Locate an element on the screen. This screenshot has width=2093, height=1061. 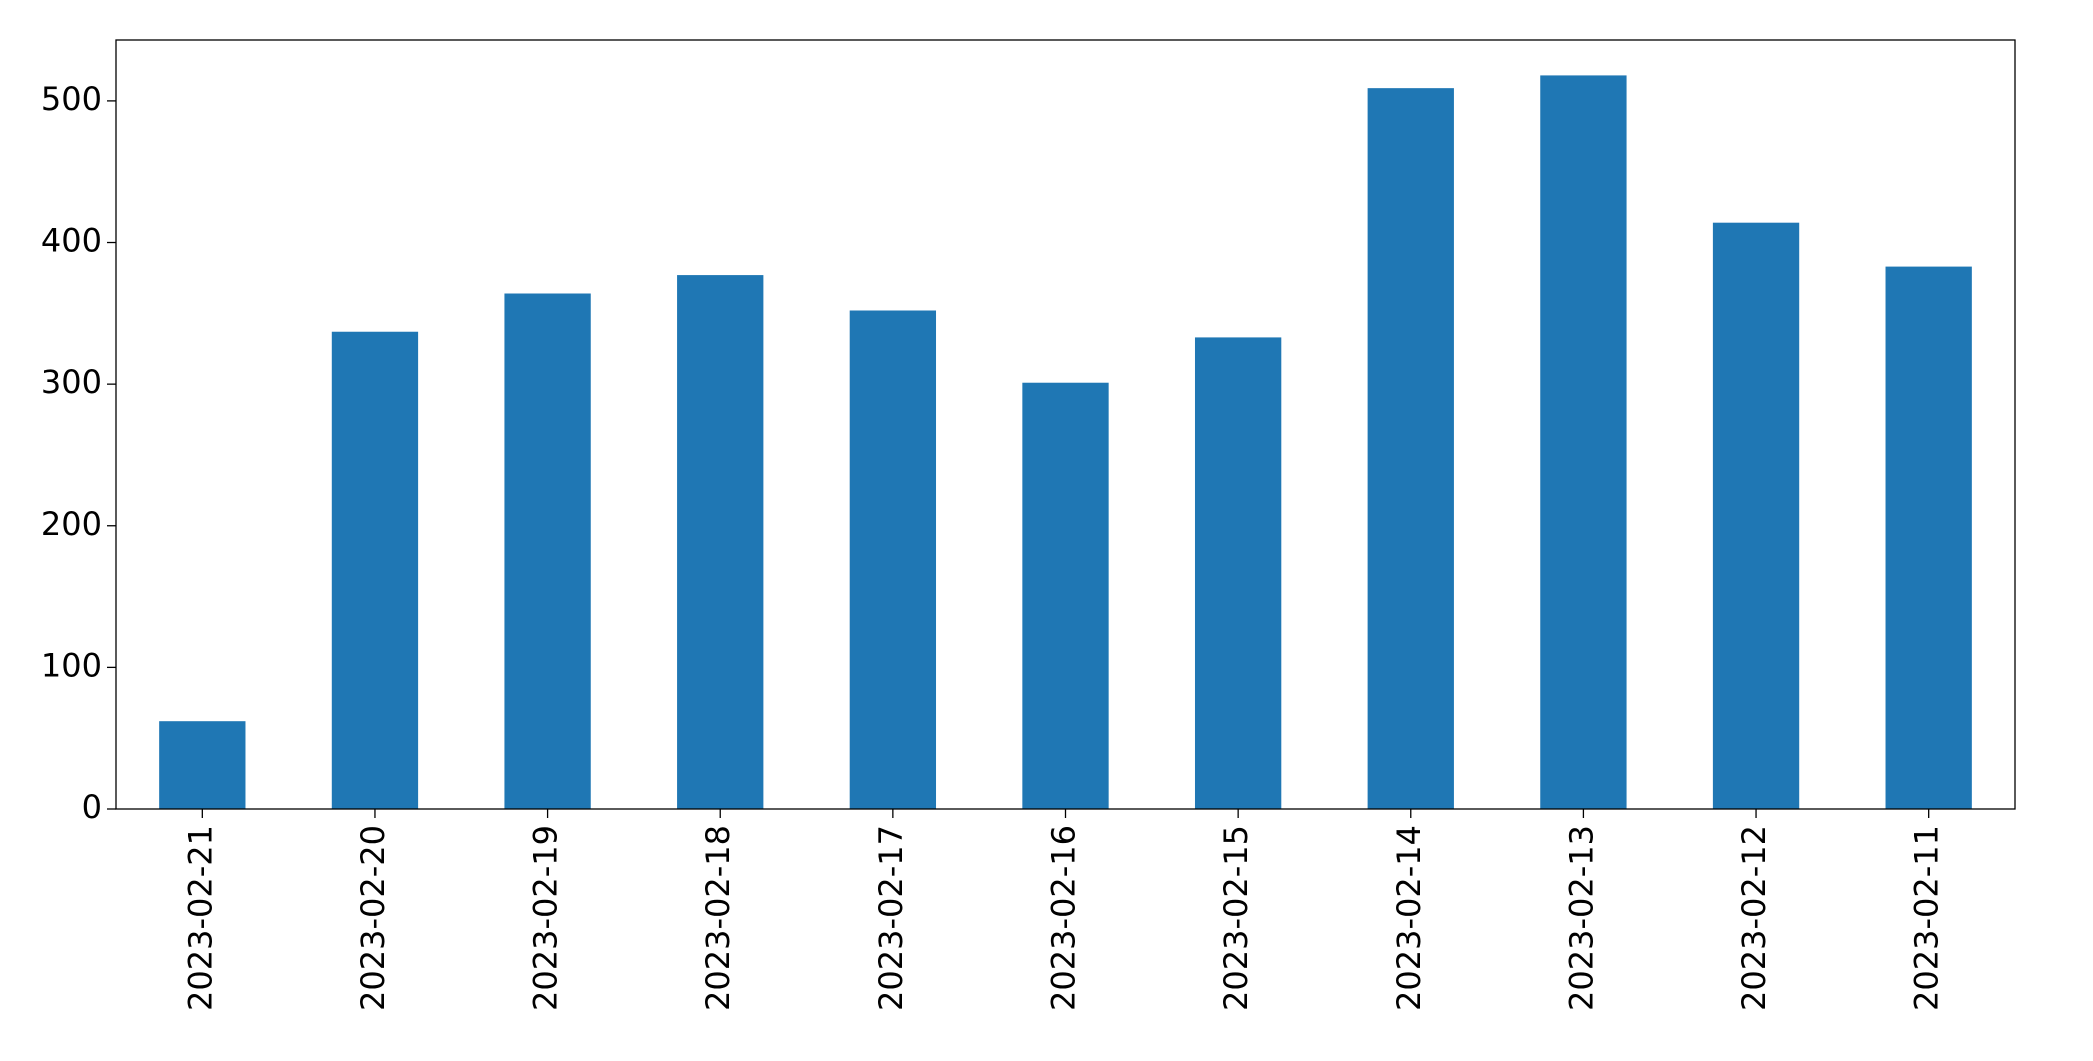
x-tick-label: 2023-02-14 is located at coordinates (1409, 918).